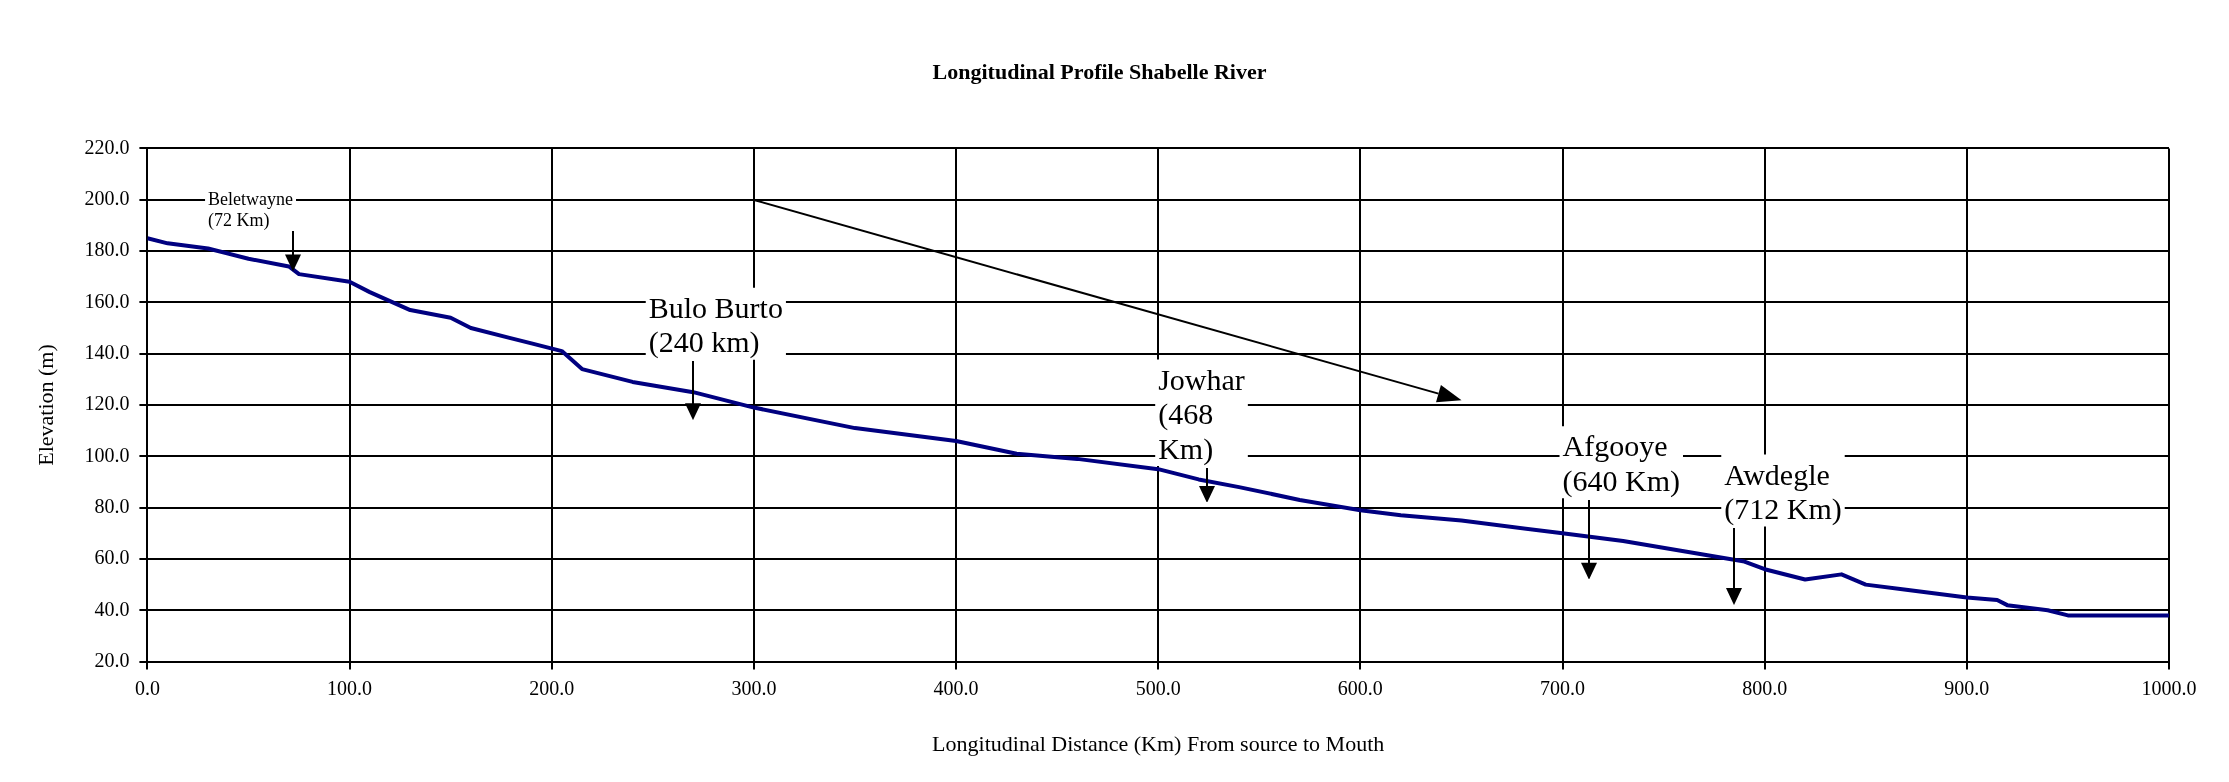 Image resolution: width=2229 pixels, height=782 pixels. I want to click on y-axis-title: Elevation (m), so click(45, 405).